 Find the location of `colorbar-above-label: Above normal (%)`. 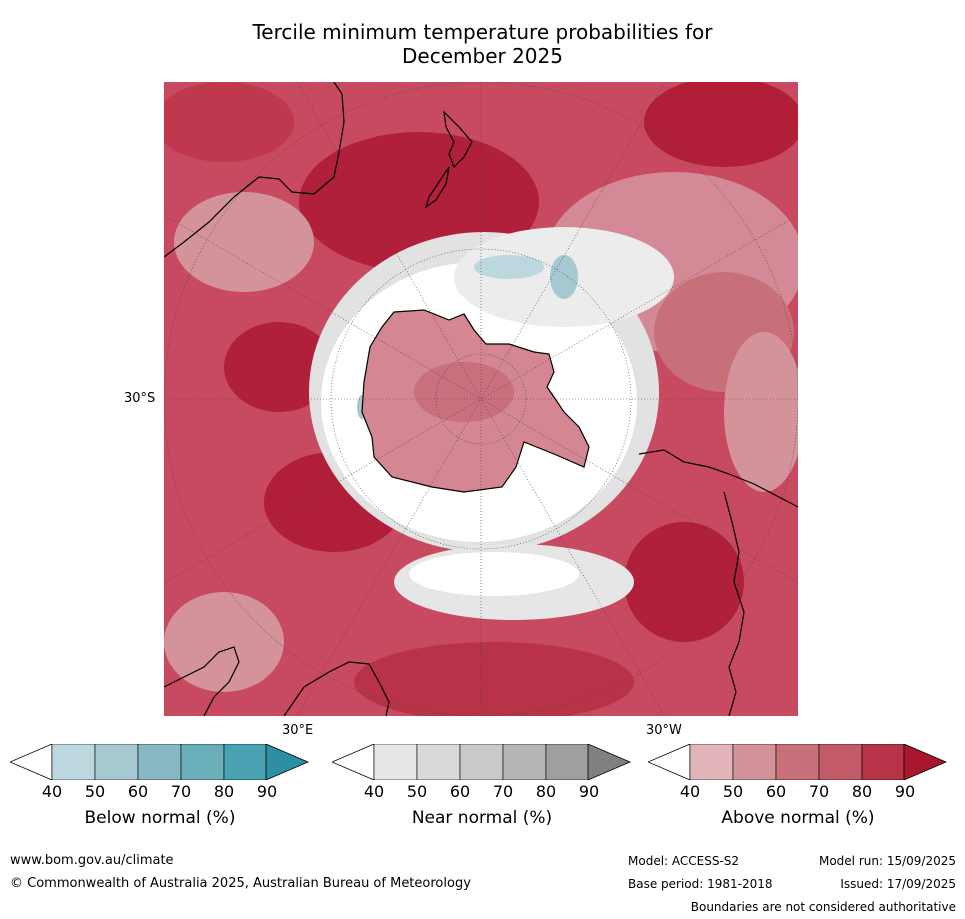

colorbar-above-label: Above normal (%) is located at coordinates (798, 818).